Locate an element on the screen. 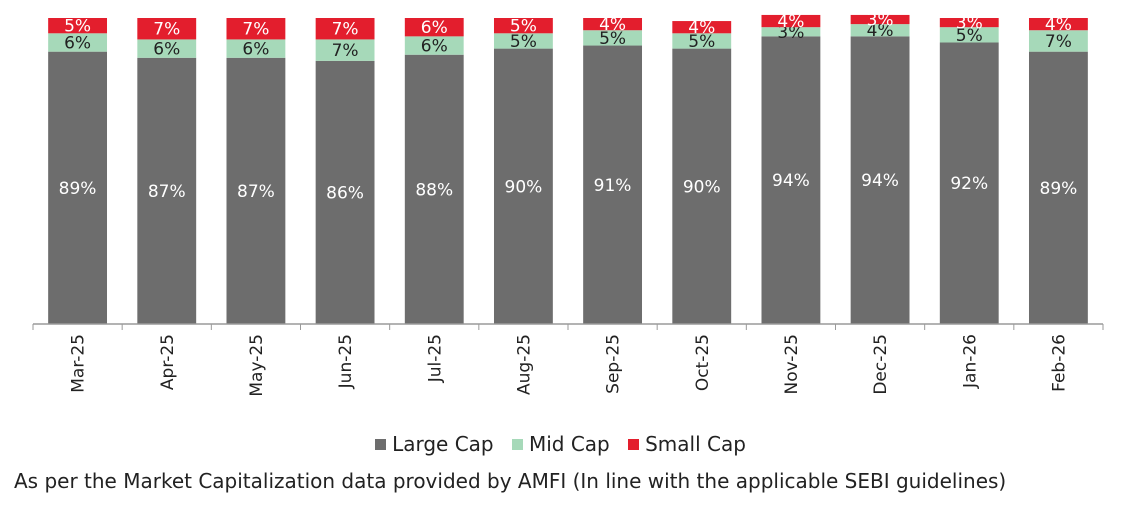 The image size is (1121, 505). chart-legend: Large Cap Mid Cap Small Cap is located at coordinates (560, 444).